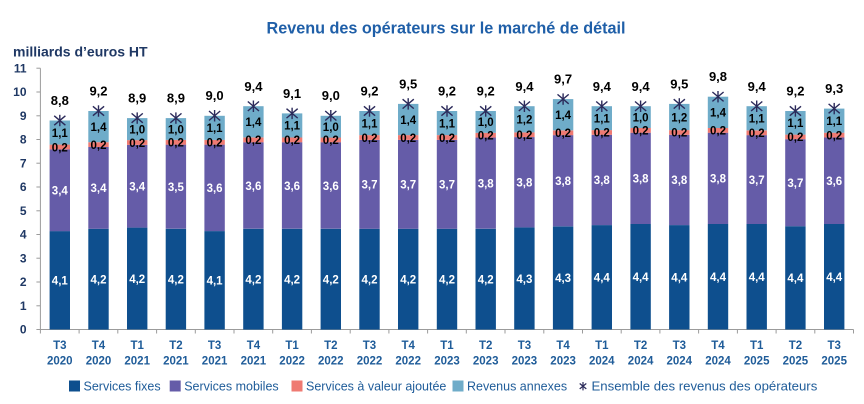 This screenshot has height=404, width=864. Describe the element at coordinates (679, 83) in the screenshot. I see `svg-text: 9,5` at that location.